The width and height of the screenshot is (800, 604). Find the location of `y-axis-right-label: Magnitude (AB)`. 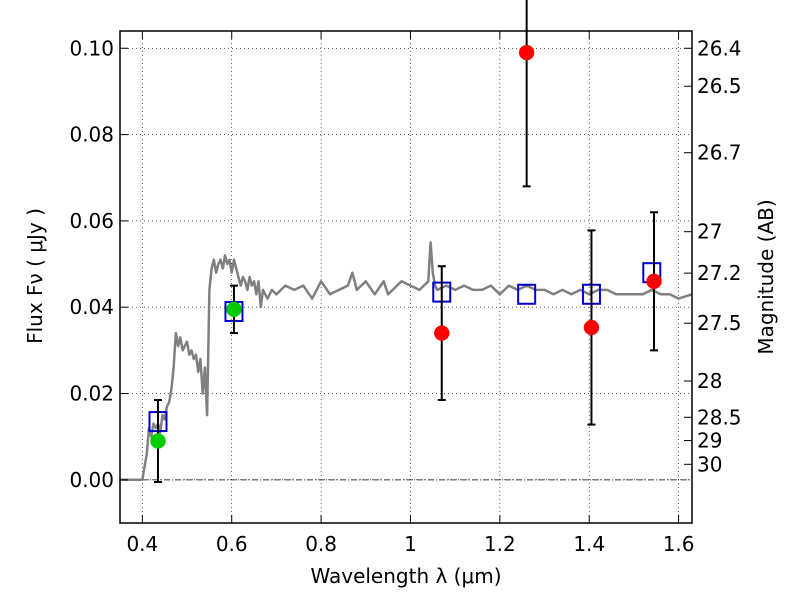

y-axis-right-label: Magnitude (AB) is located at coordinates (766, 276).